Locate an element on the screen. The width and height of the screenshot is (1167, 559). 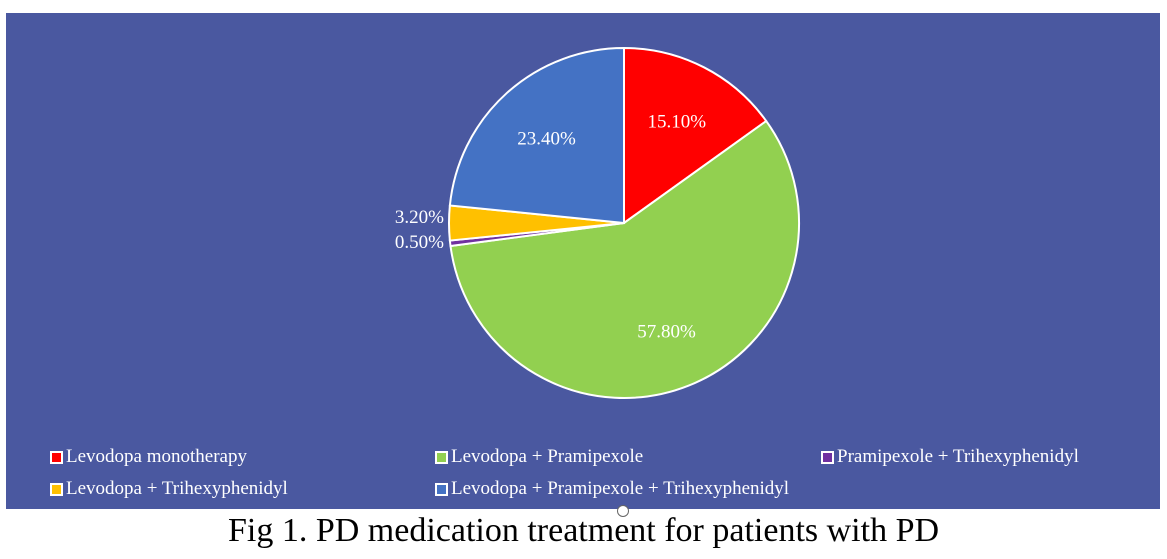
legend-item: Levodopa monotherapy is located at coordinates (148, 457).